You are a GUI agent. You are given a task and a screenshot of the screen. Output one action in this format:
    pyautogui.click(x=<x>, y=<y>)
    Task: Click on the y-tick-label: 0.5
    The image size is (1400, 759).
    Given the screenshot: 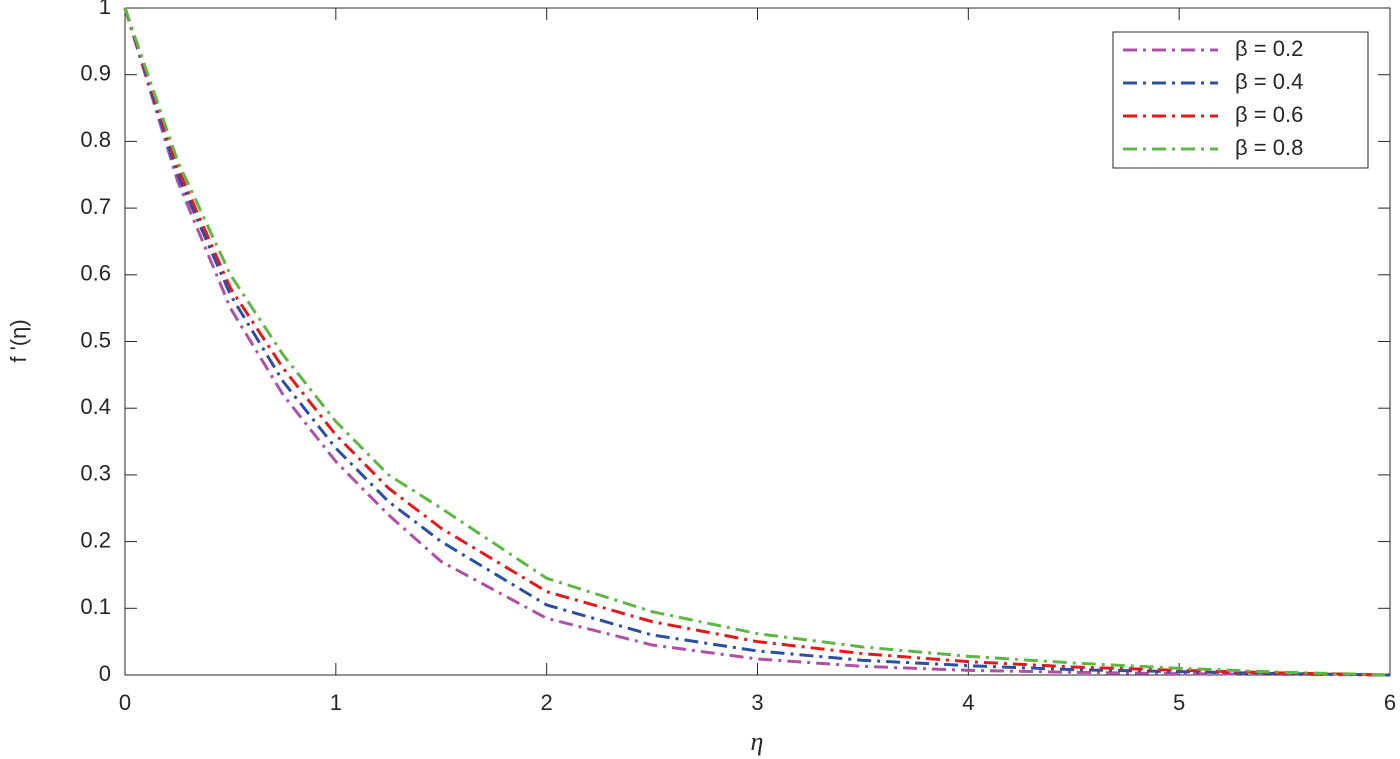 What is the action you would take?
    pyautogui.click(x=95, y=339)
    